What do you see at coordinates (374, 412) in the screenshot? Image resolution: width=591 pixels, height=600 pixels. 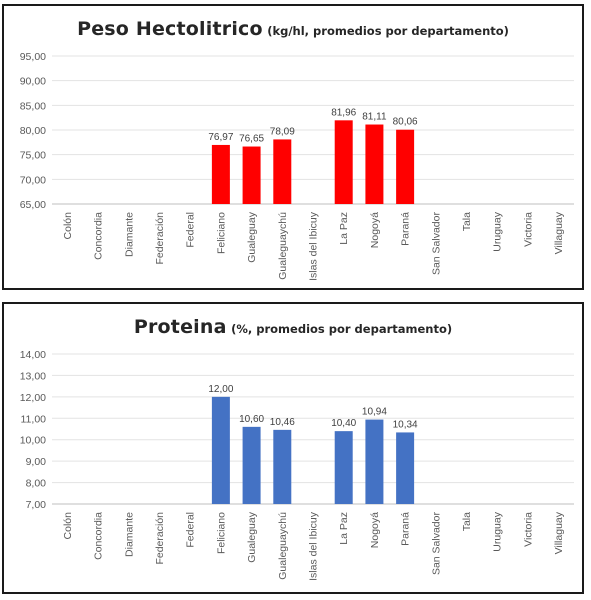 I see `data-label: 10,94` at bounding box center [374, 412].